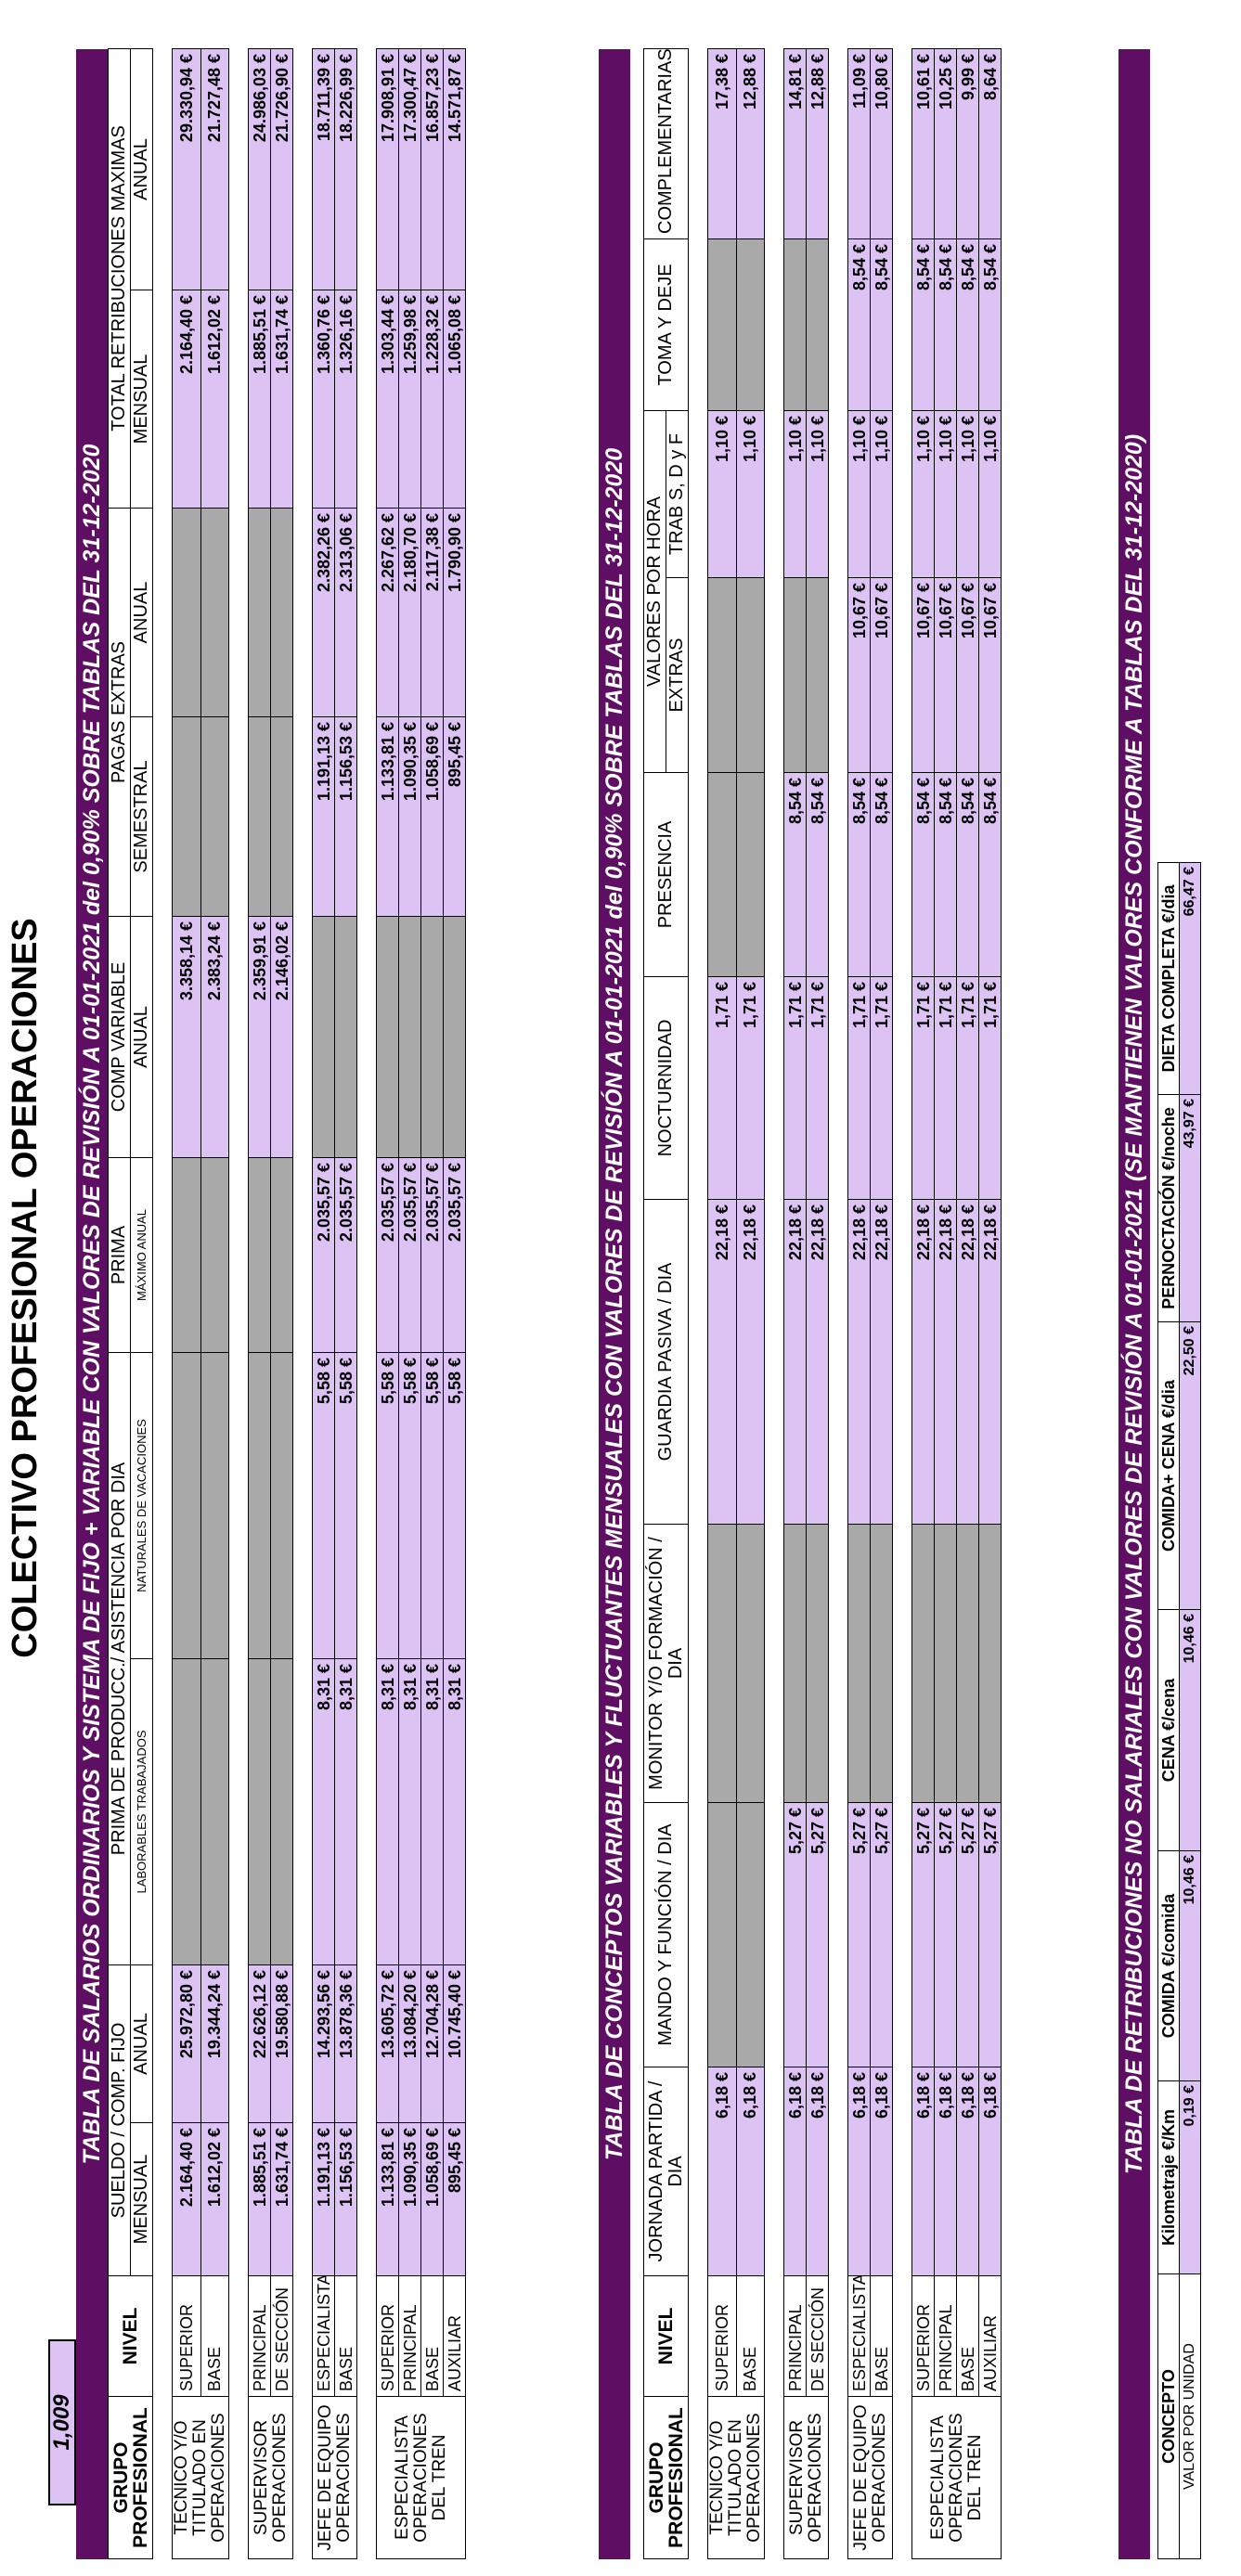 This screenshot has height=2576, width=1241. What do you see at coordinates (882, 143) in the screenshot?
I see `value-cell: 10,80 €` at bounding box center [882, 143].